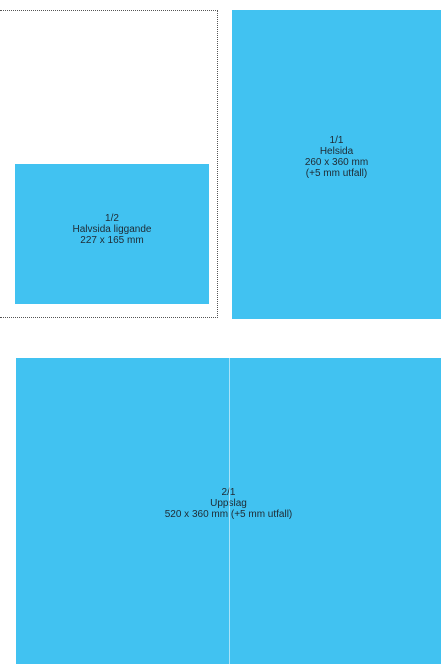 Image resolution: width=441 pixels, height=664 pixels. Describe the element at coordinates (336, 173) in the screenshot. I see `full-page-bleed: (+5 mm utfall)` at that location.